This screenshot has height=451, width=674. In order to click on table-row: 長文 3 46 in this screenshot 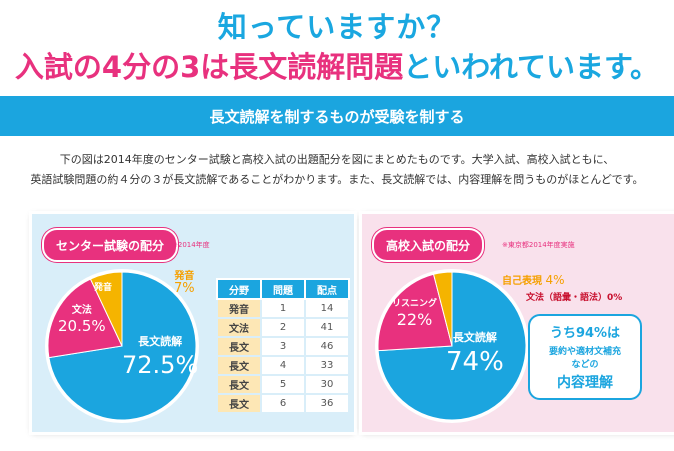, I will do `click(283, 346)`.